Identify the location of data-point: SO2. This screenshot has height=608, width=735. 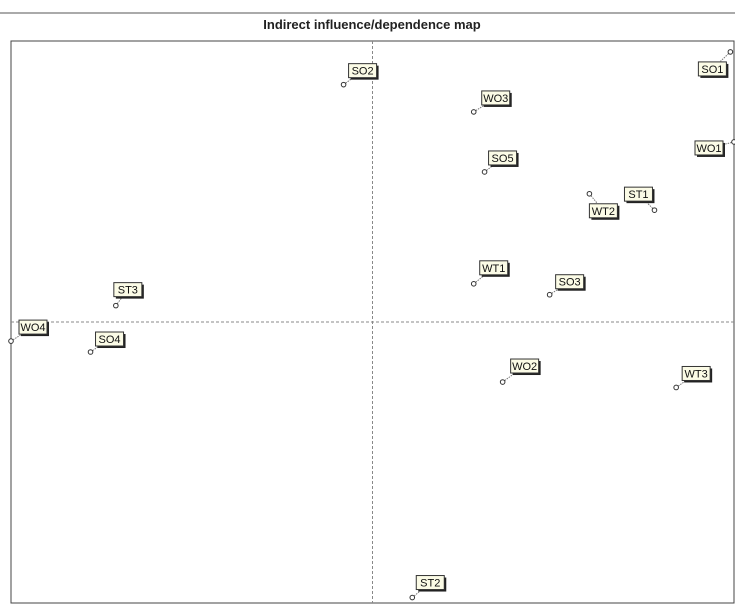
(359, 75).